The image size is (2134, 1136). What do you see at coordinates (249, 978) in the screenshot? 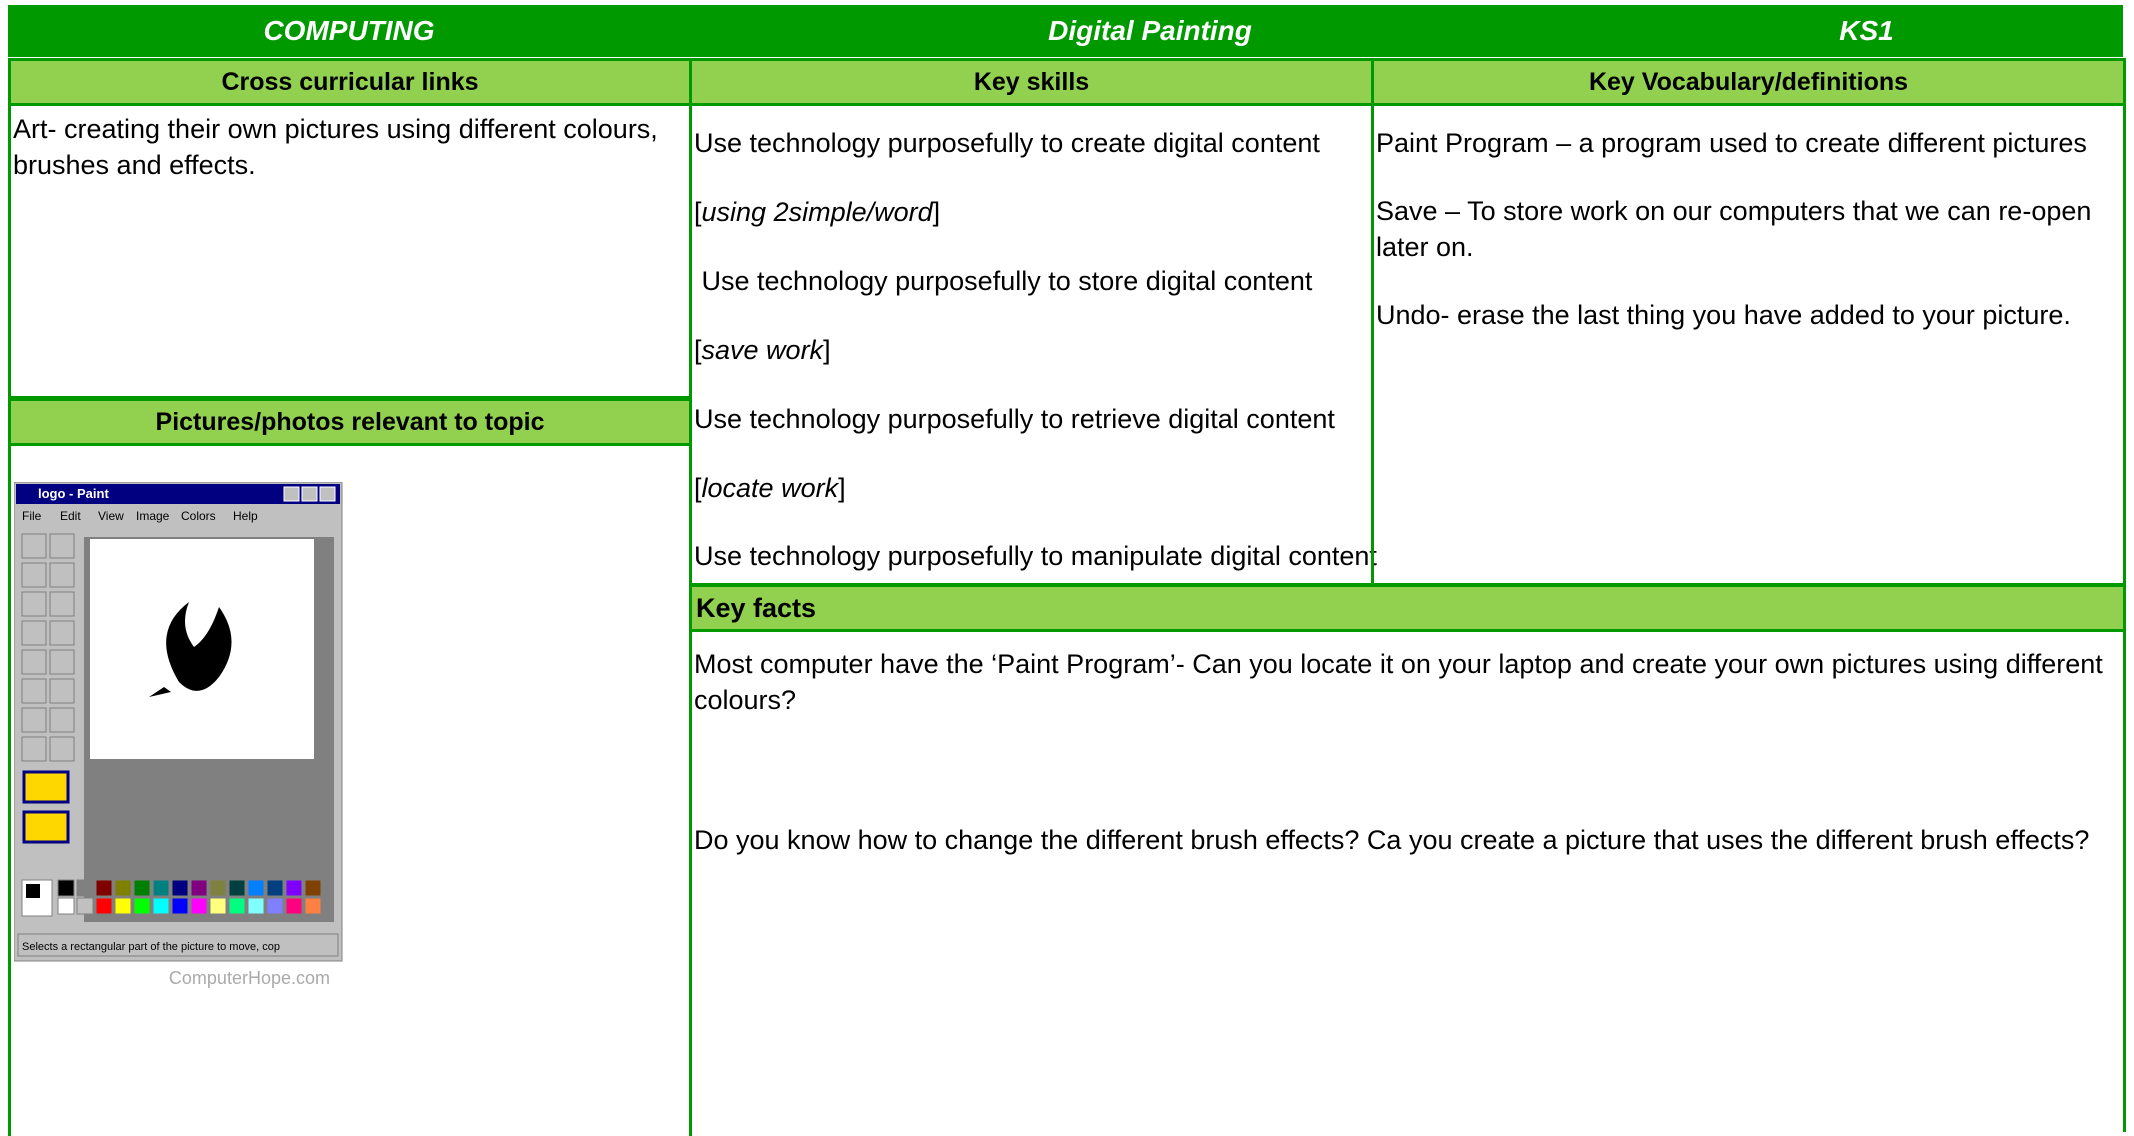
I see `credit: ComputerHope.com` at bounding box center [249, 978].